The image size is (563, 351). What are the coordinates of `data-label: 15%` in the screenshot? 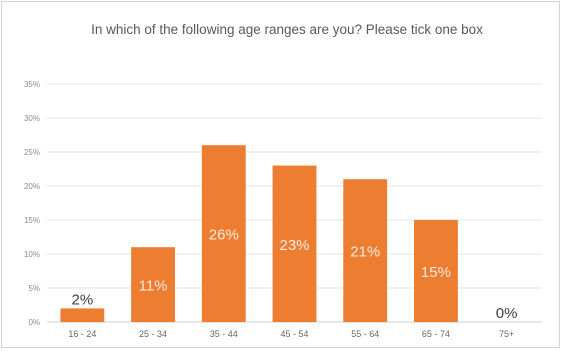 It's located at (436, 272).